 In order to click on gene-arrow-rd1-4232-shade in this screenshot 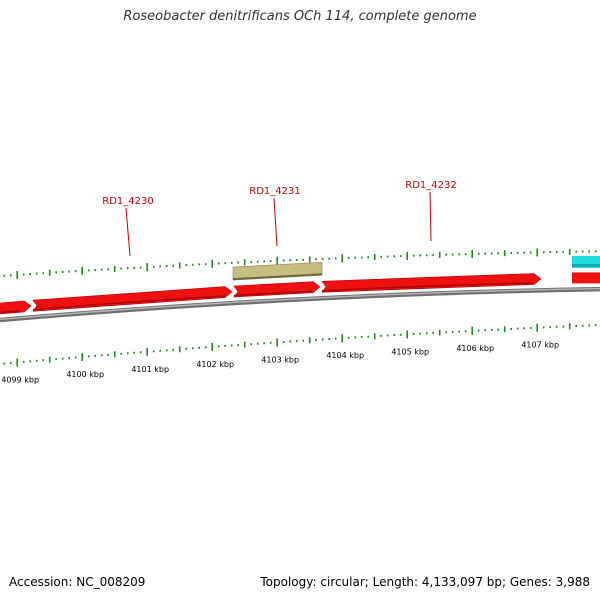, I will do `click(427, 287)`.